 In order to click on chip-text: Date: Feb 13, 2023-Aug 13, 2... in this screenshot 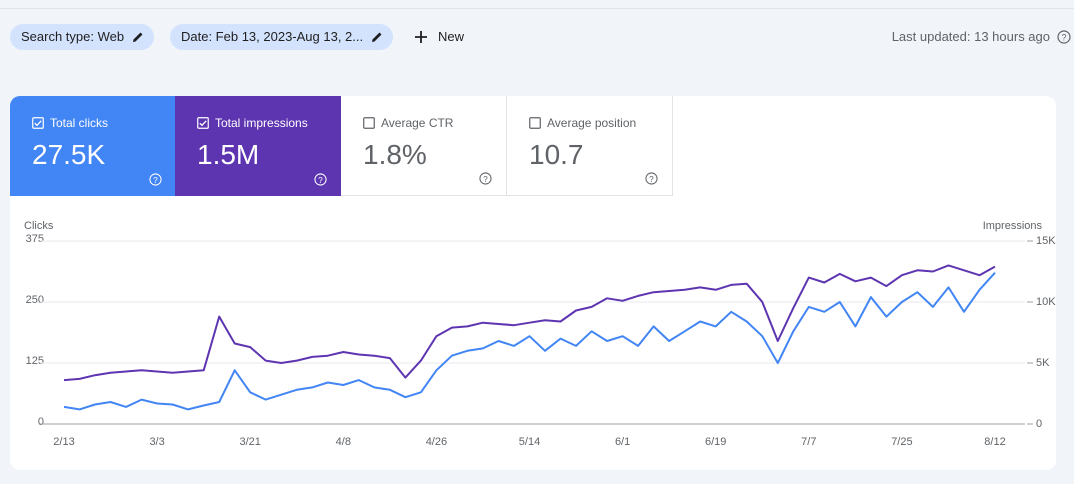, I will do `click(272, 36)`.